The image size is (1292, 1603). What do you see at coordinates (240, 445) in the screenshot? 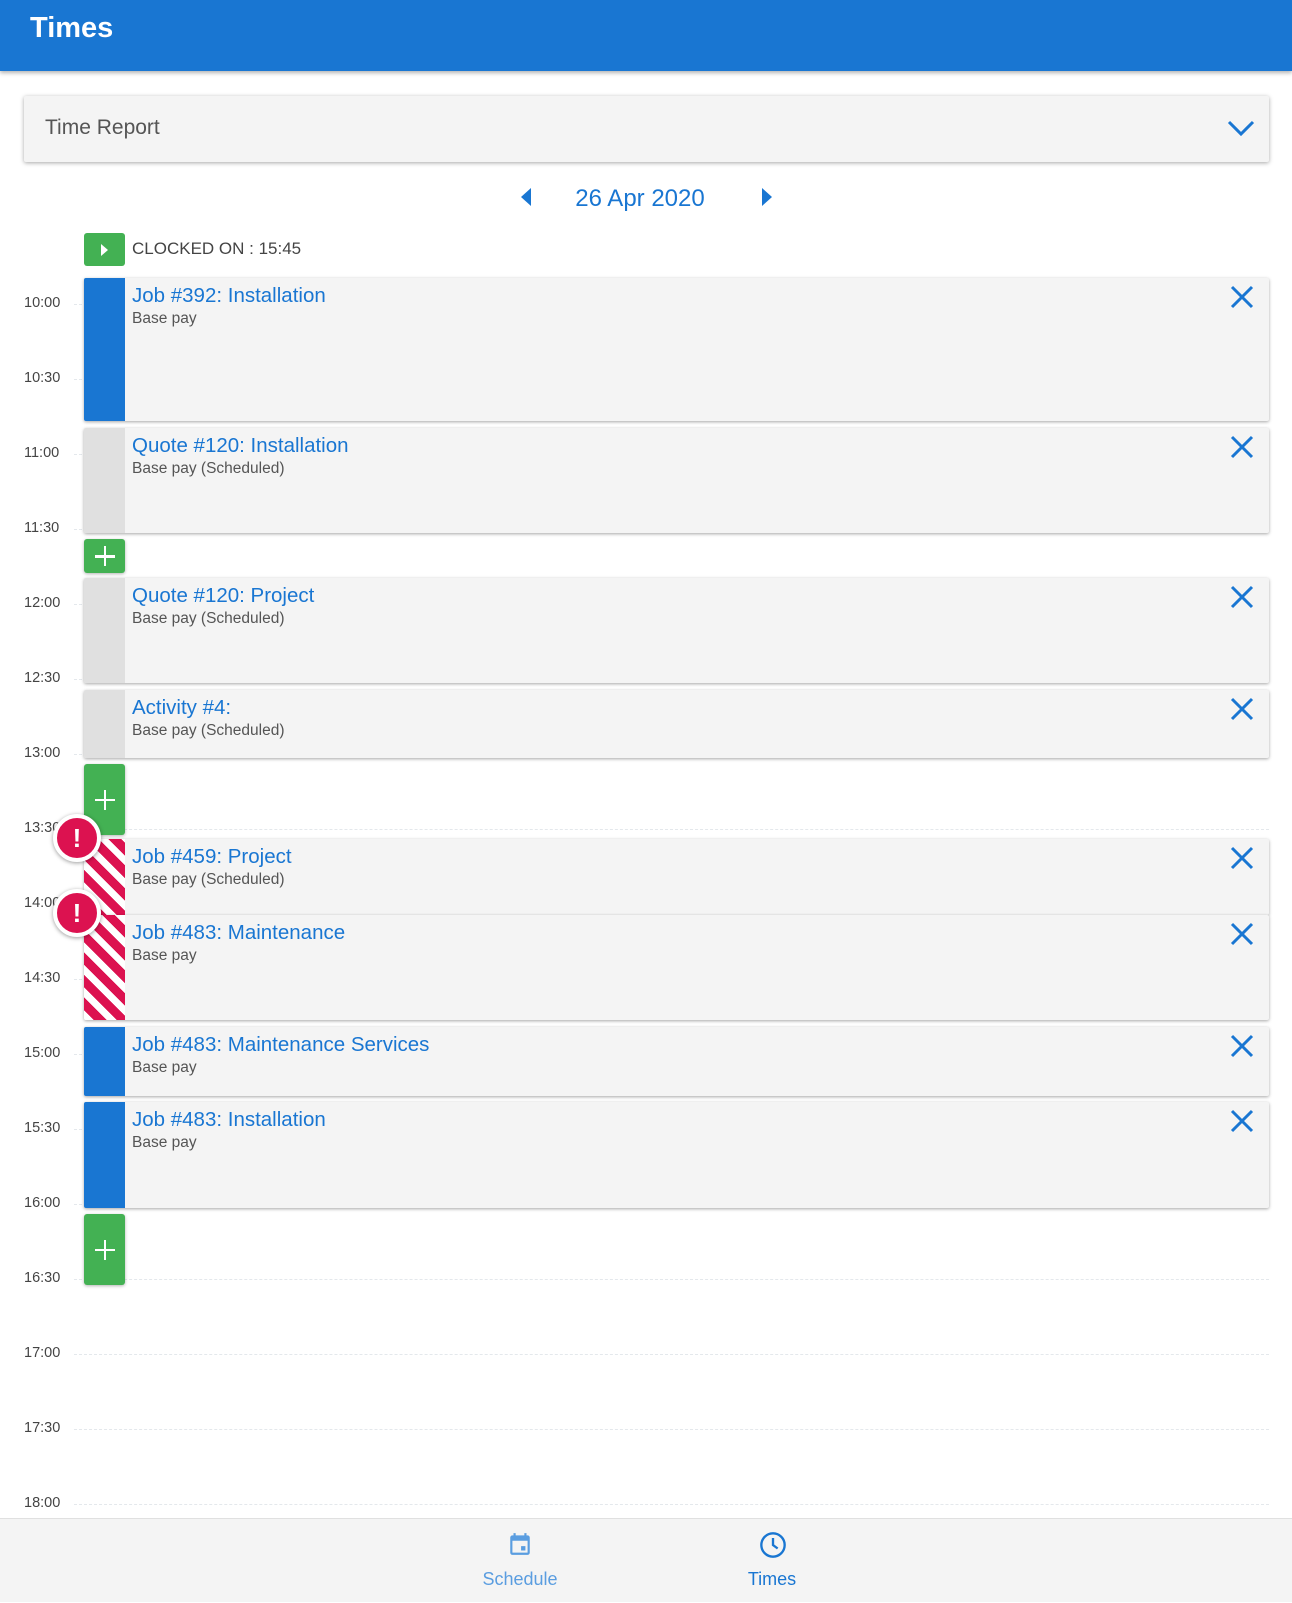
I see `entry-title: Quote #120: Installation` at bounding box center [240, 445].